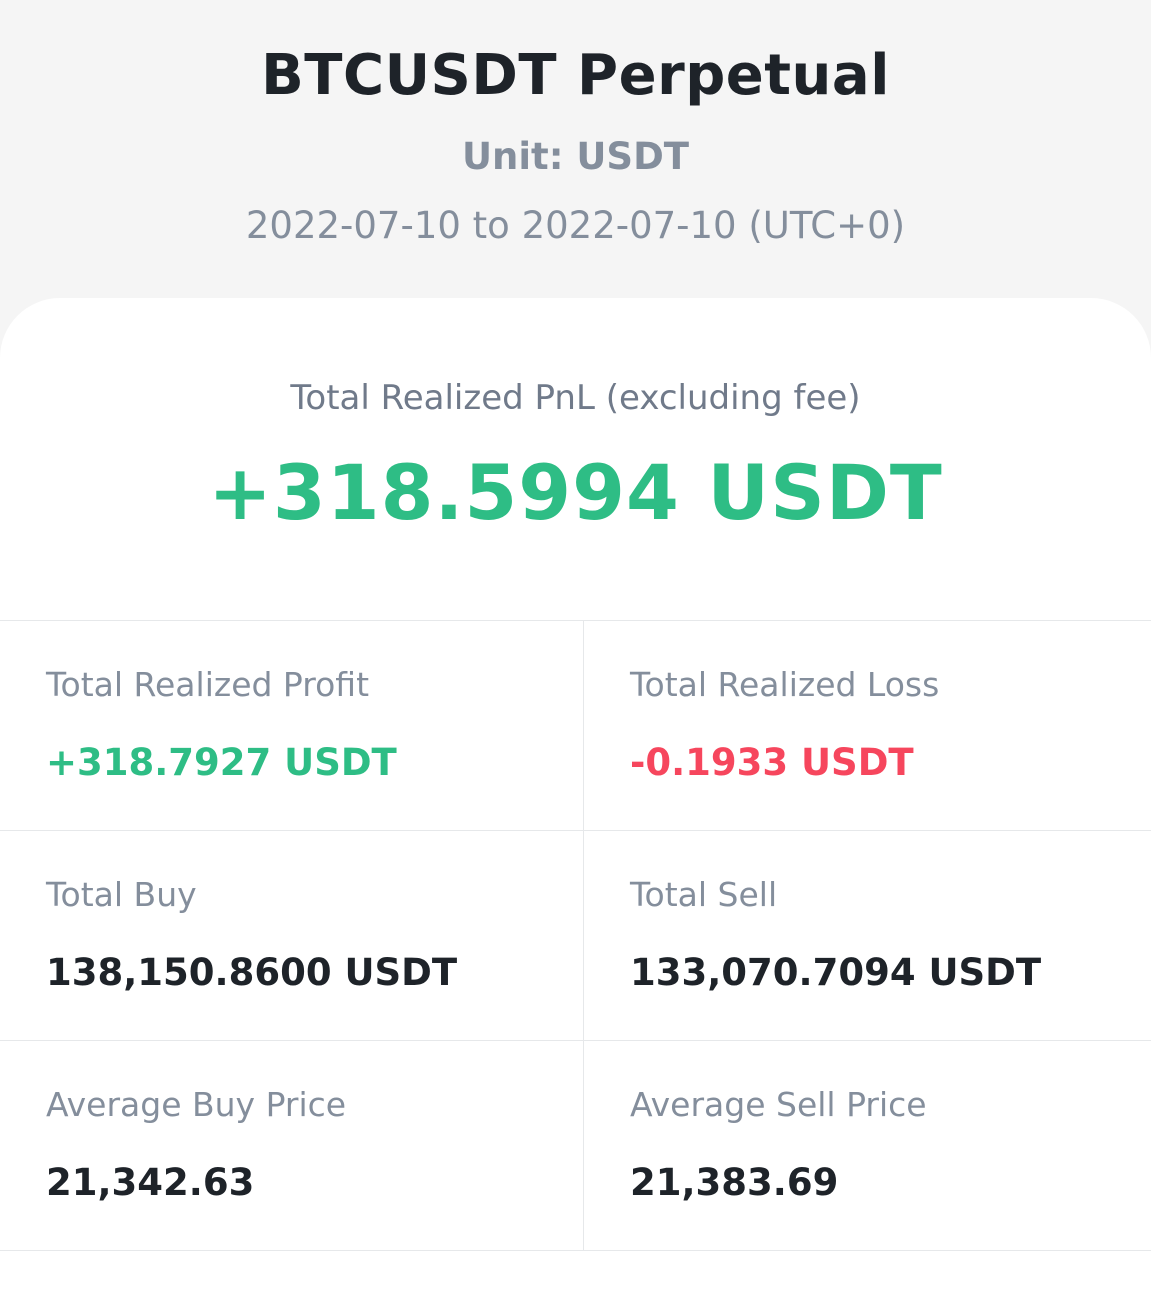  What do you see at coordinates (221, 762) in the screenshot?
I see `stat-value: +318.7927 USDT` at bounding box center [221, 762].